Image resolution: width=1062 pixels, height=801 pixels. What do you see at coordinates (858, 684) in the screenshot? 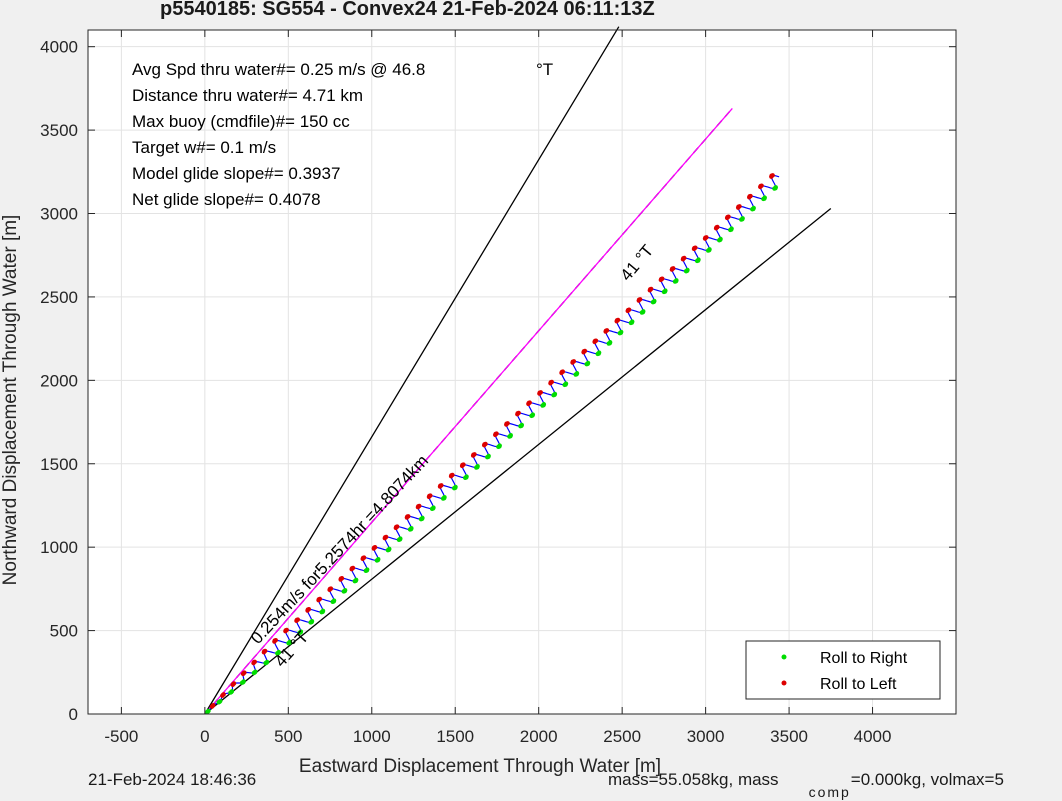
I see `legend-label-left: Roll to Left` at bounding box center [858, 684].